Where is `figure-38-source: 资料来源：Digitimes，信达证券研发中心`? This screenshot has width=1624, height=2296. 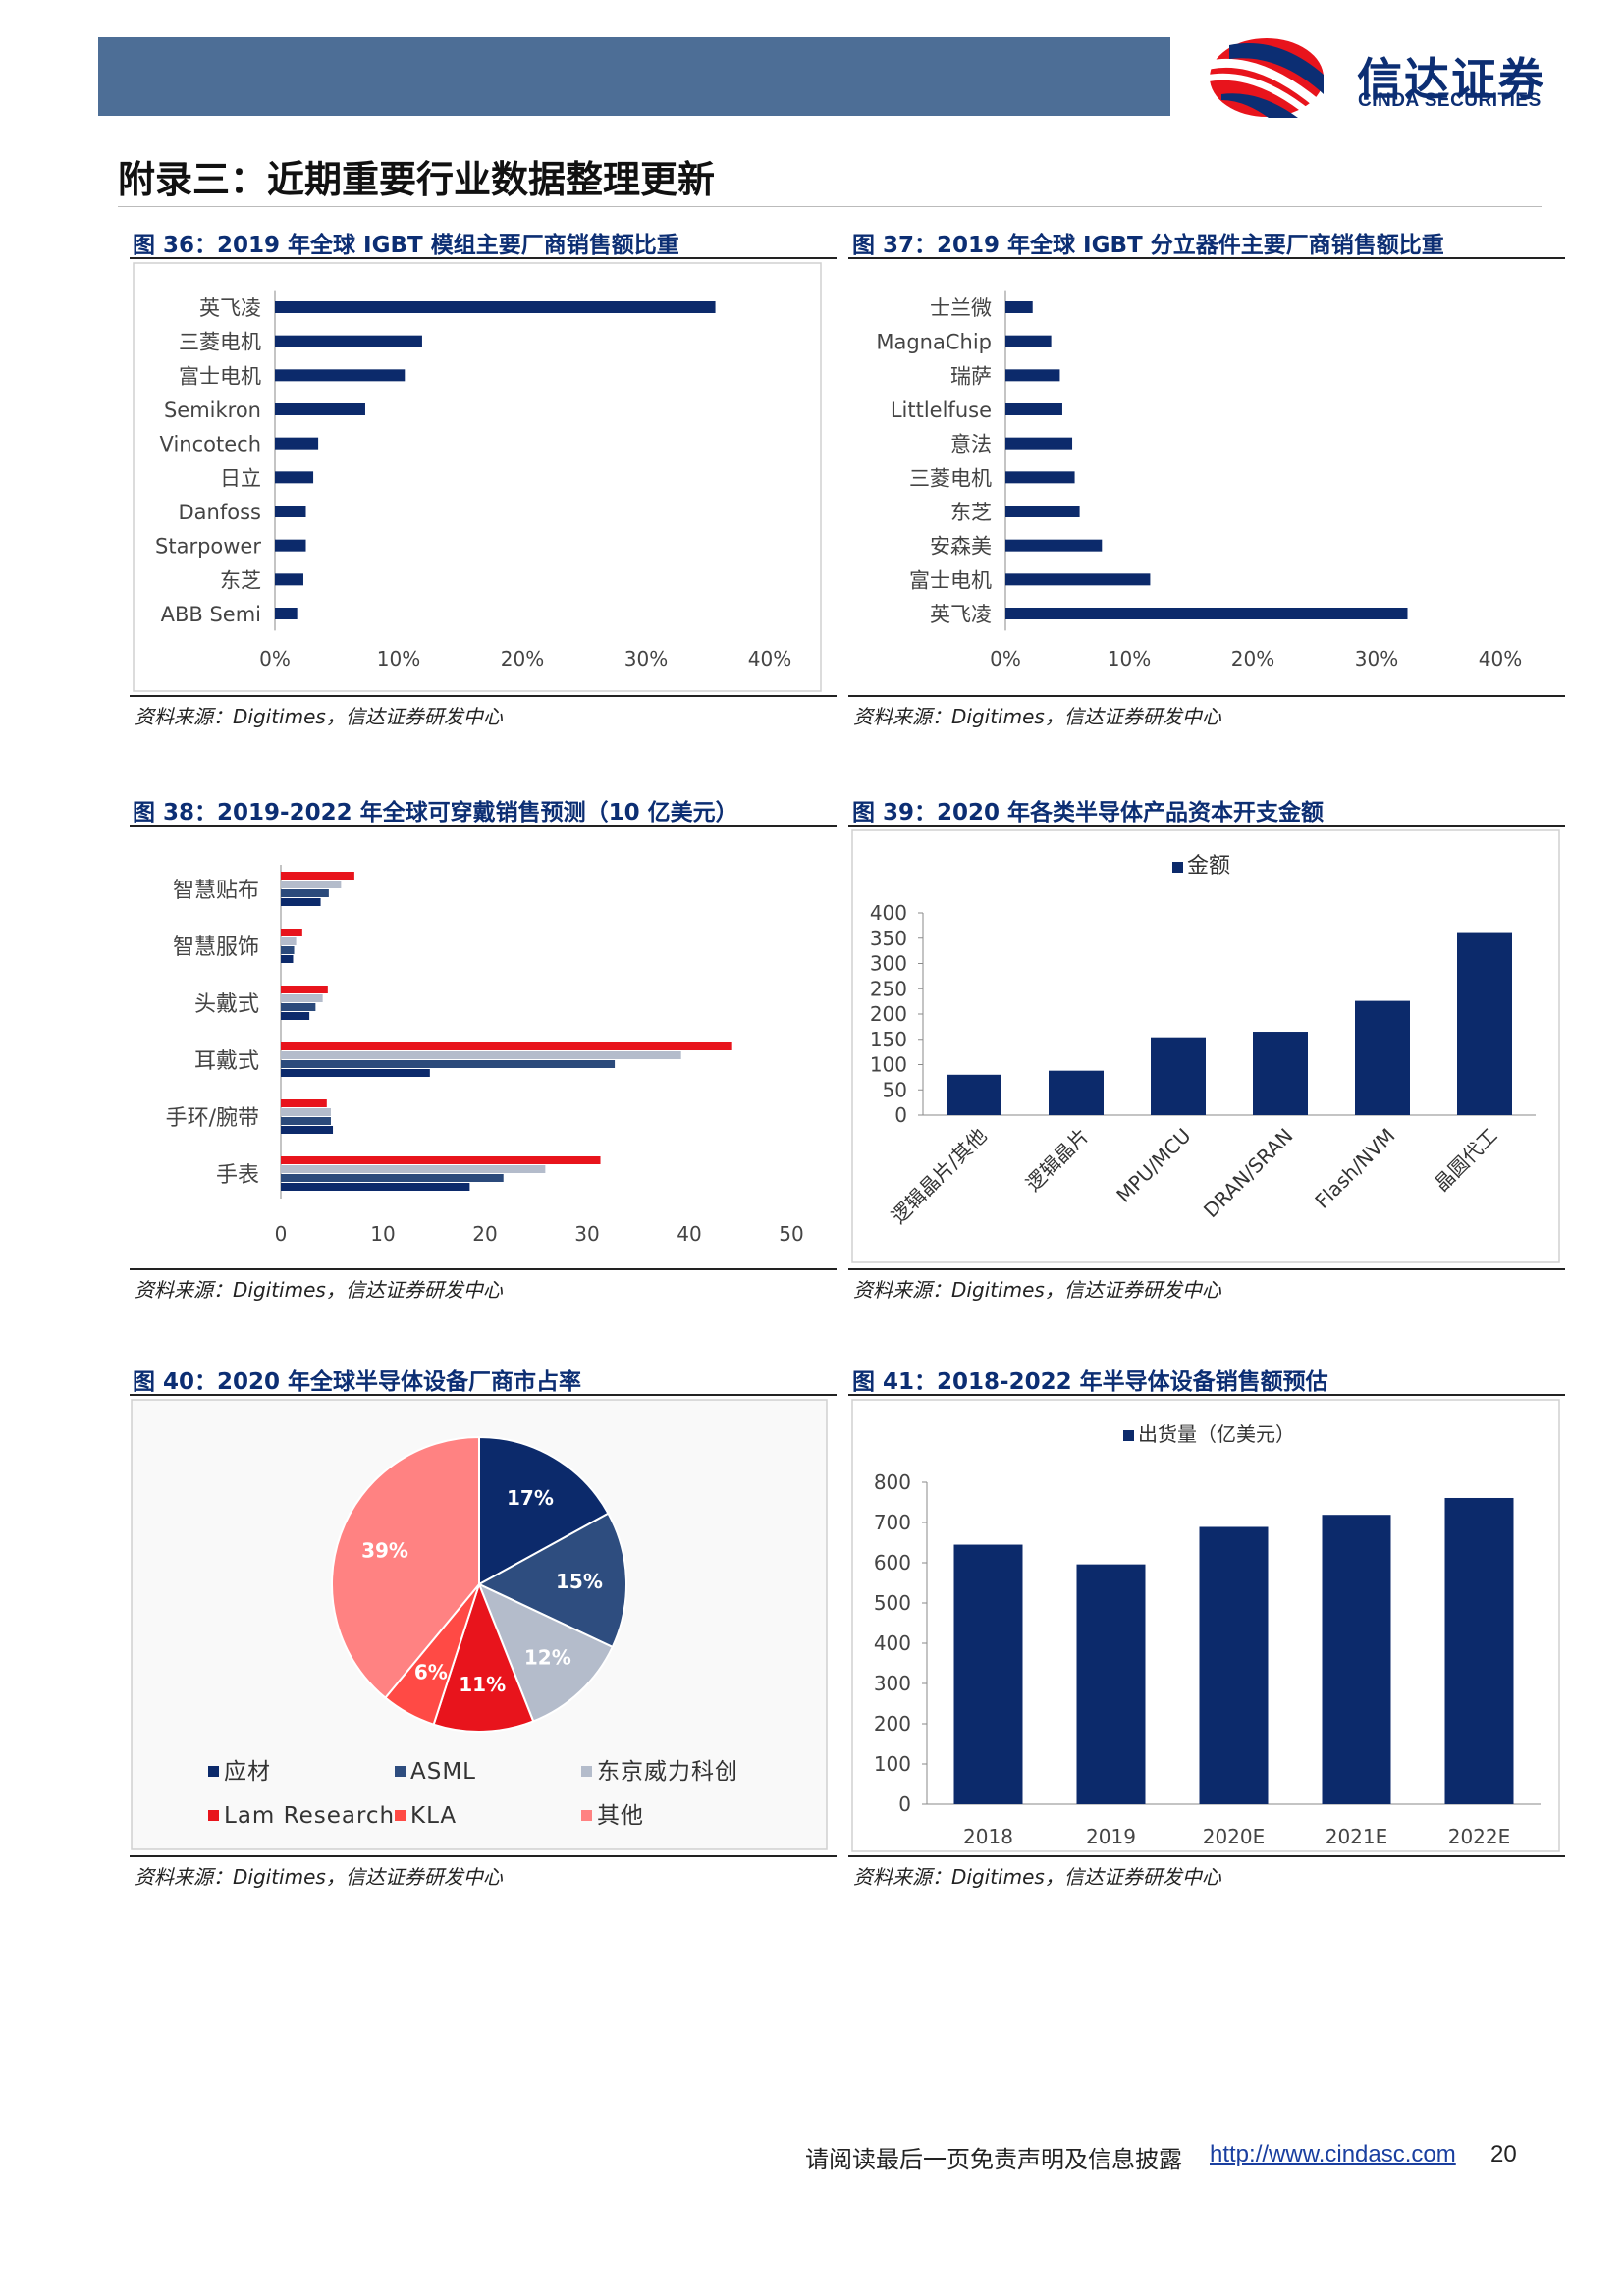
figure-38-source: 资料来源：Digitimes，信达证券研发中心 is located at coordinates (319, 1290).